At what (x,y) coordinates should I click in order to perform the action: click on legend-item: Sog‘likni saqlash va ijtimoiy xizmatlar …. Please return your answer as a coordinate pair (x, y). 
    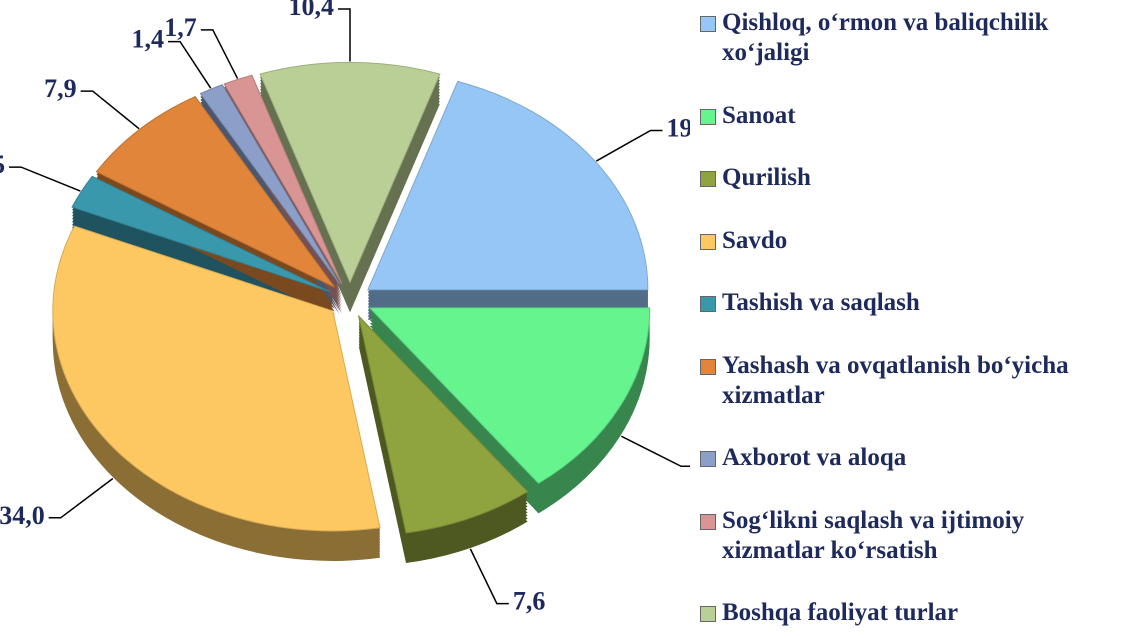
    Looking at the image, I should click on (915, 536).